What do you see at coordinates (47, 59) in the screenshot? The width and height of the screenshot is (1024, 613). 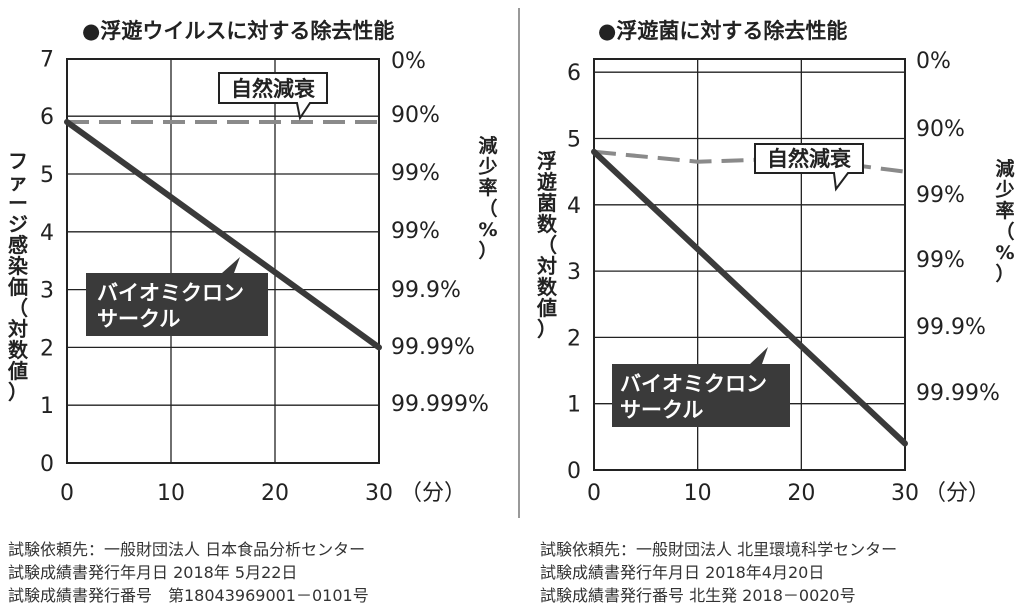 I see `y-tick-label: 7` at bounding box center [47, 59].